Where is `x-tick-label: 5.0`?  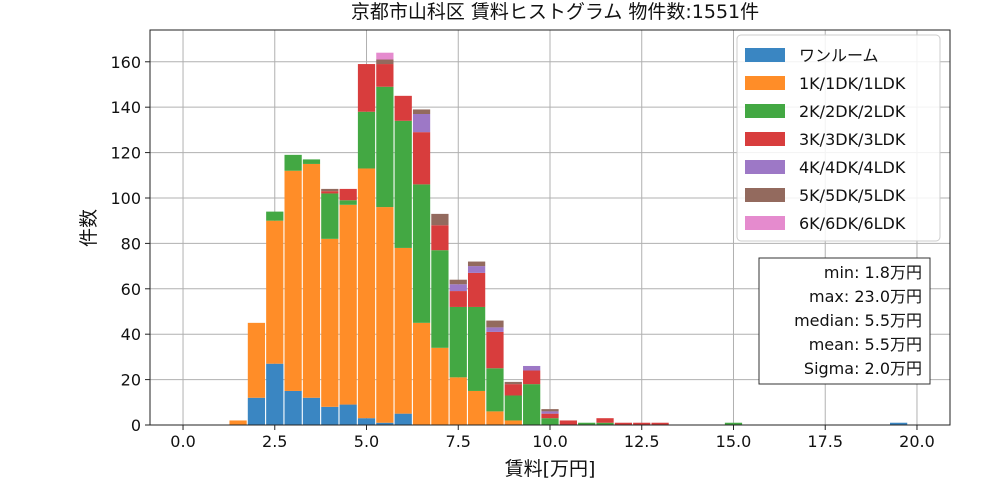 x-tick-label: 5.0 is located at coordinates (366, 441).